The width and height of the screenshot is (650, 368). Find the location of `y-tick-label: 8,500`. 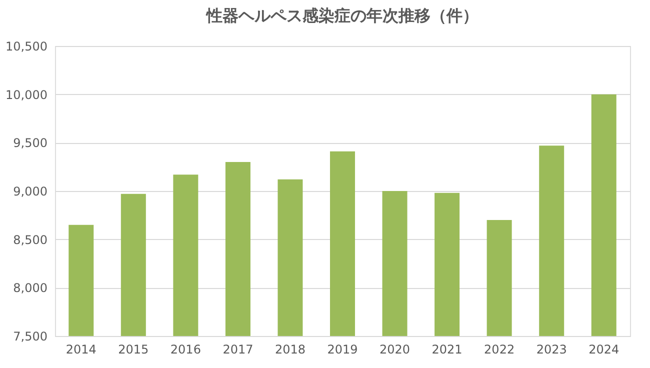

y-tick-label: 8,500 is located at coordinates (30, 239).